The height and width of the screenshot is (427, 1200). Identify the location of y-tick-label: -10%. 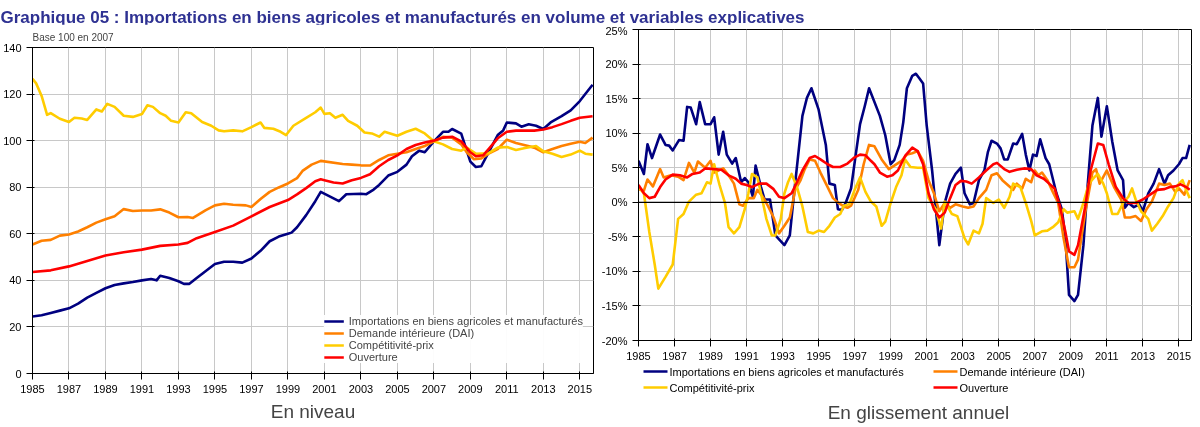
(614, 271).